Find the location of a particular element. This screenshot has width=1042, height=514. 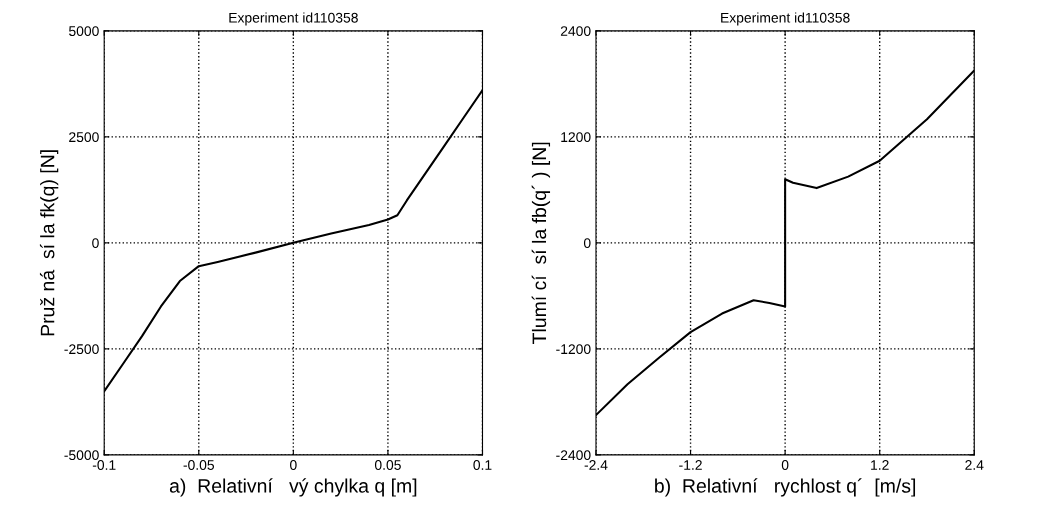

y-tick-label: -1200 is located at coordinates (573, 349).